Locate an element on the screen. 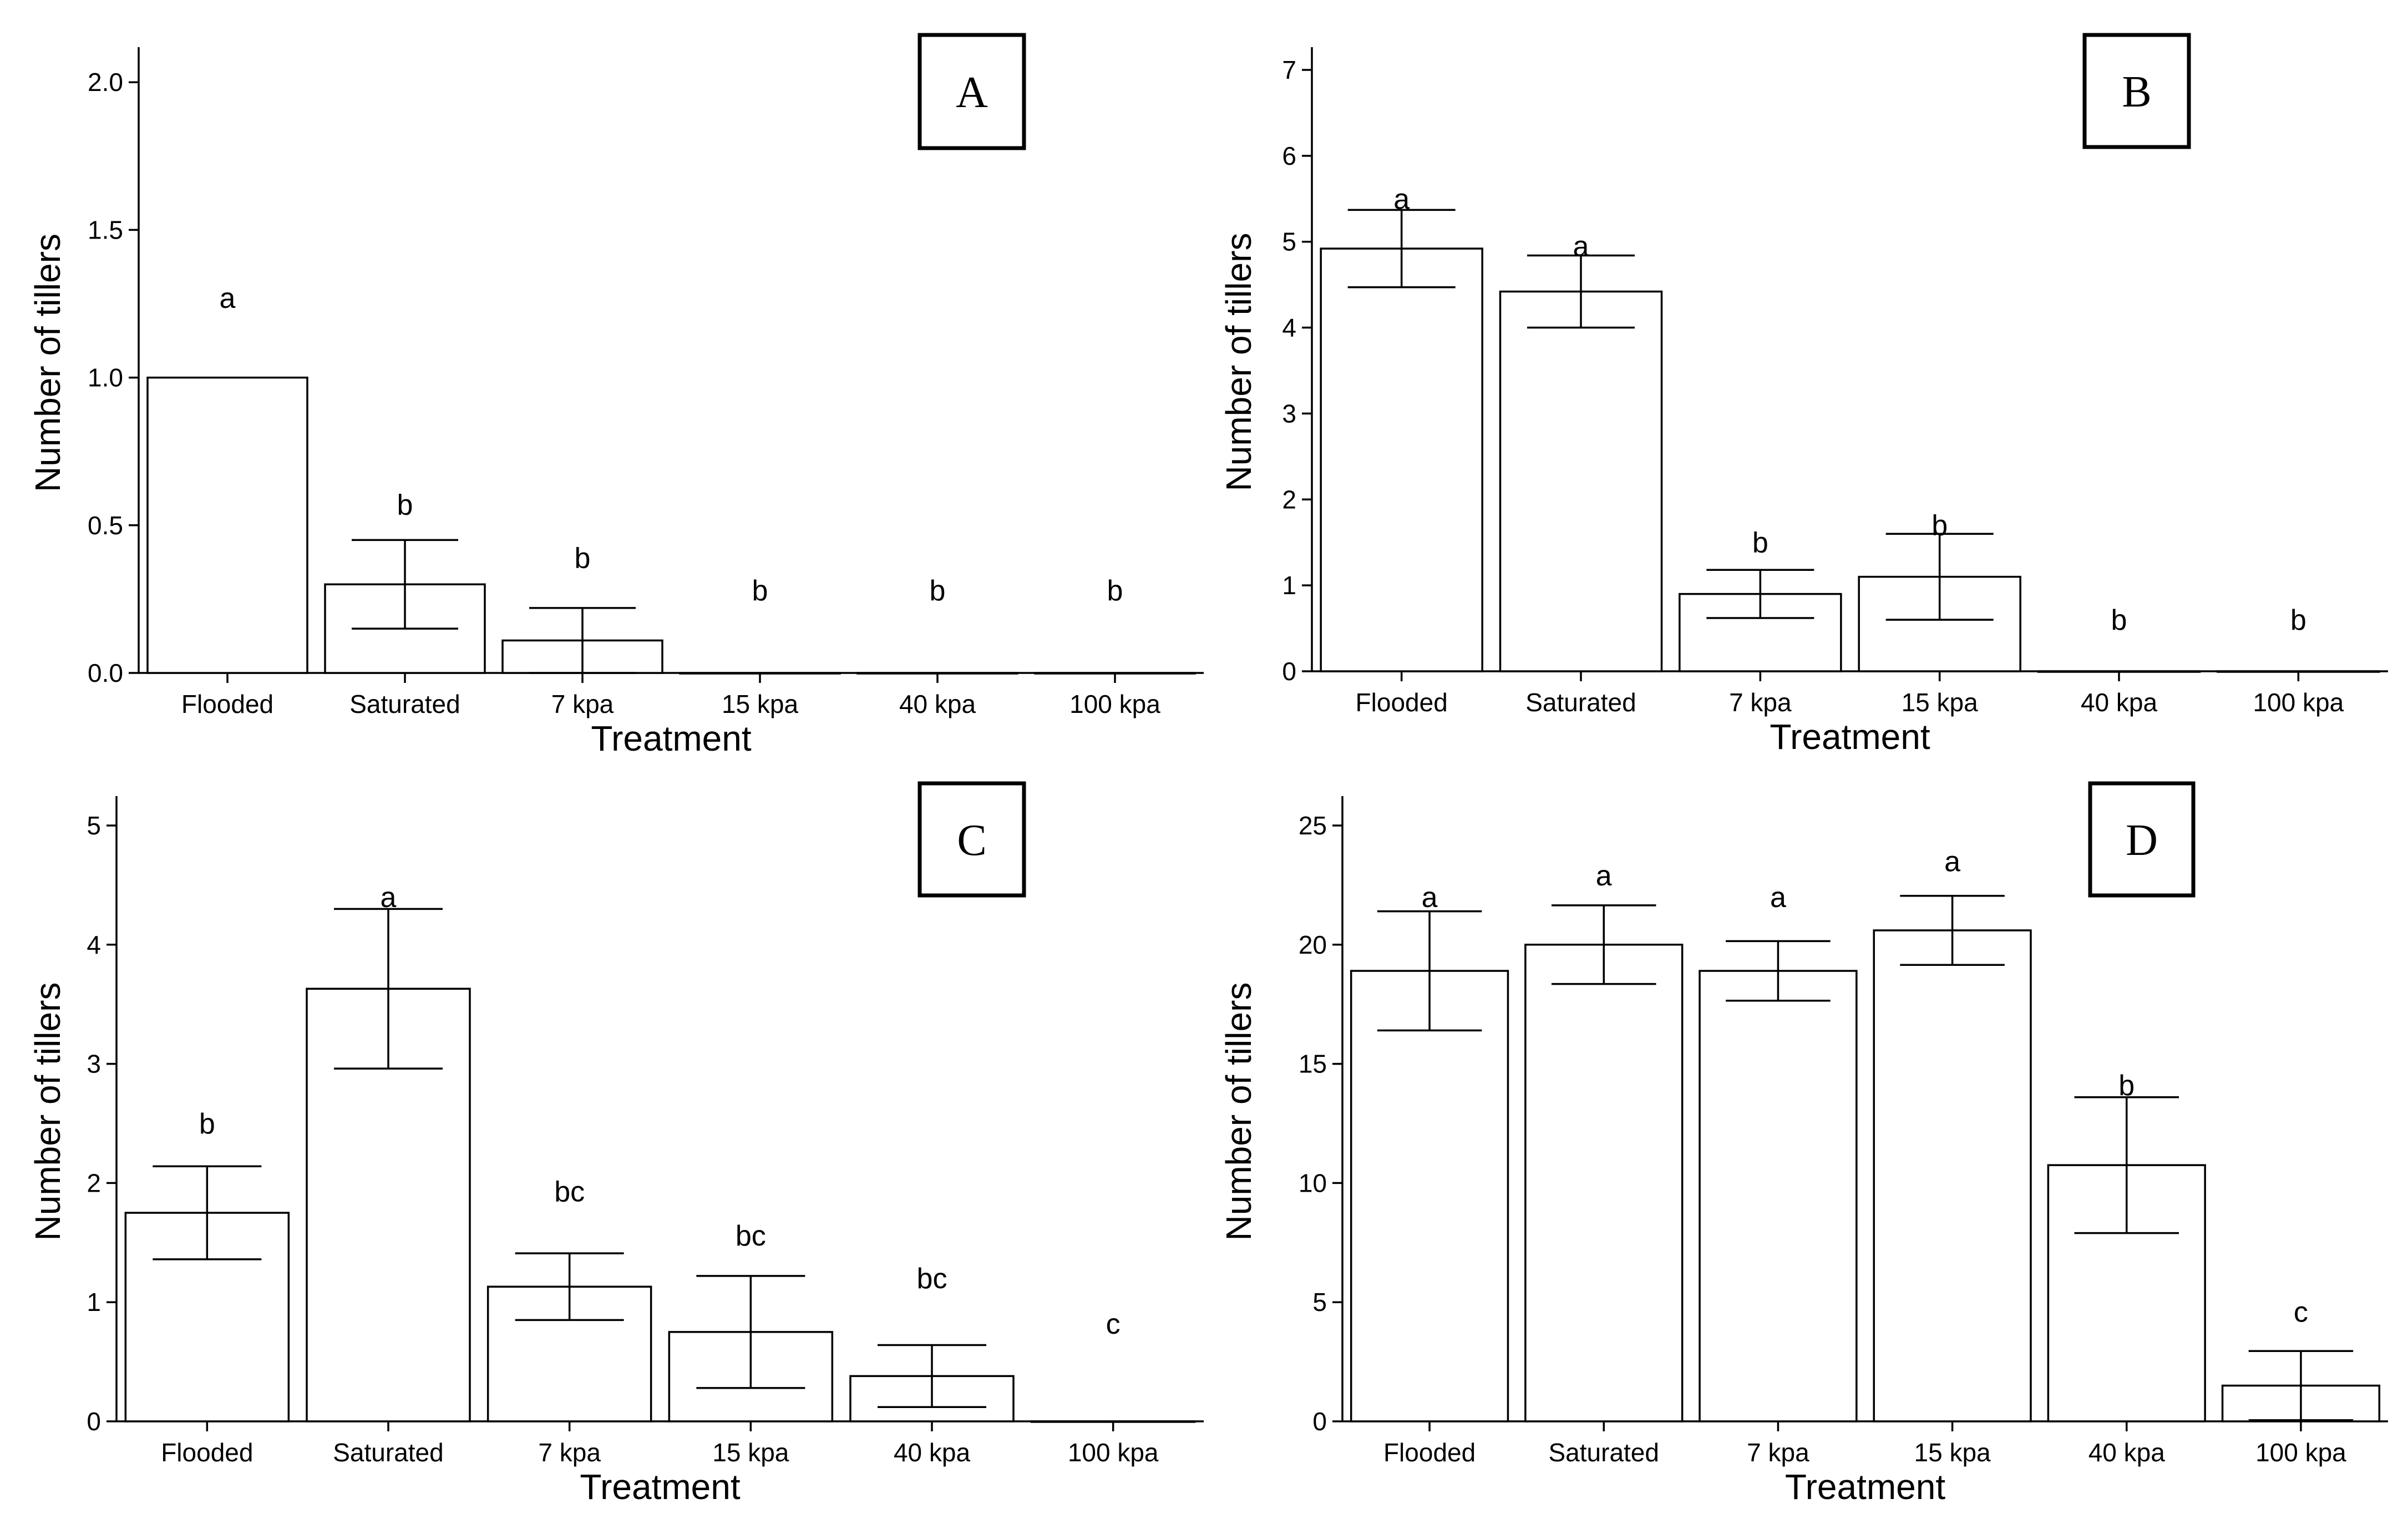 This screenshot has width=2408, height=1514. y-tick-label: 25 is located at coordinates (1313, 825).